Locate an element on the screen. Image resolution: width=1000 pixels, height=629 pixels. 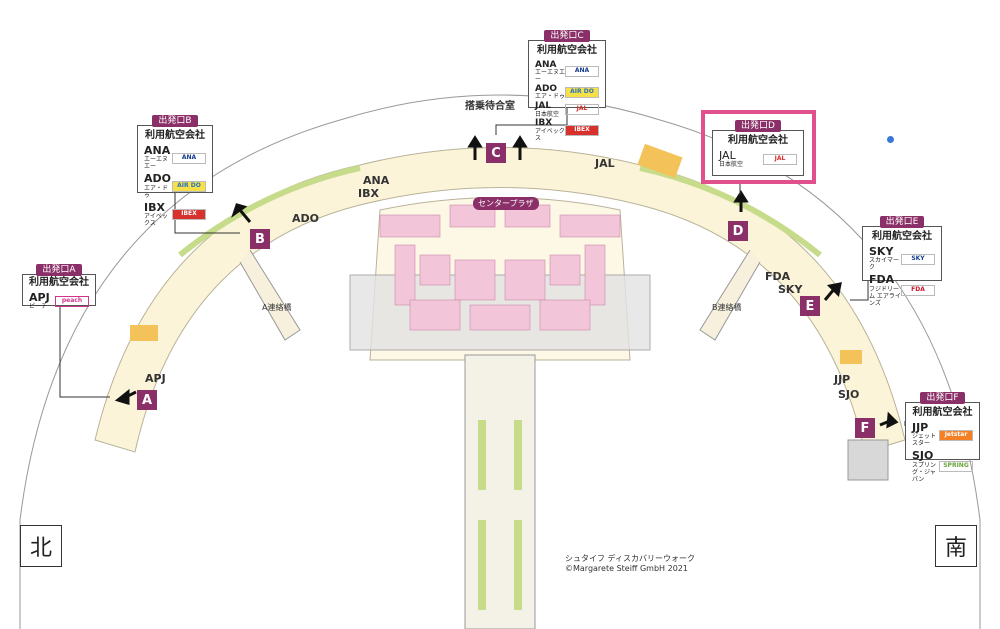
south-indicator: 南 is located at coordinates (956, 546).